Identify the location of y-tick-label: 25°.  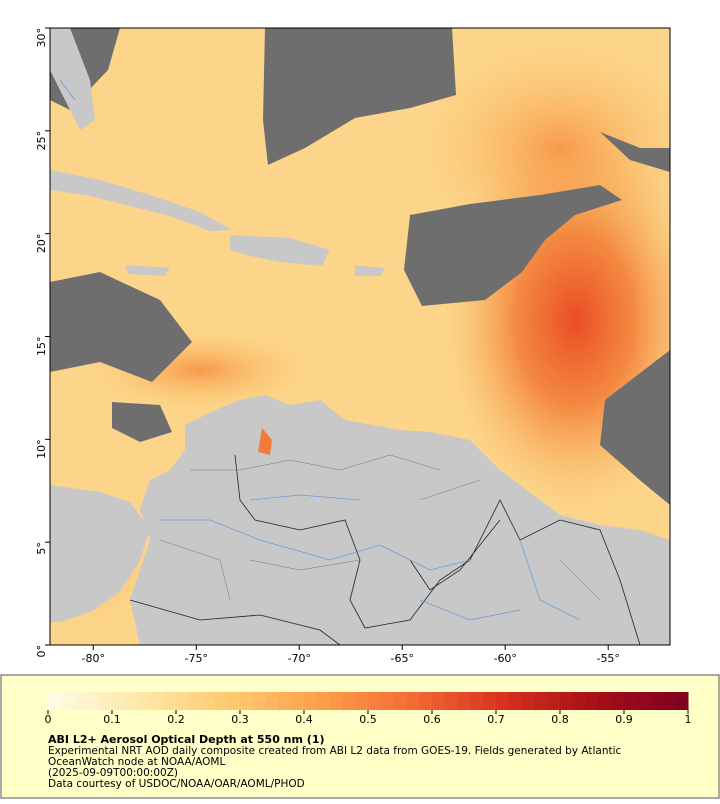
(41, 141).